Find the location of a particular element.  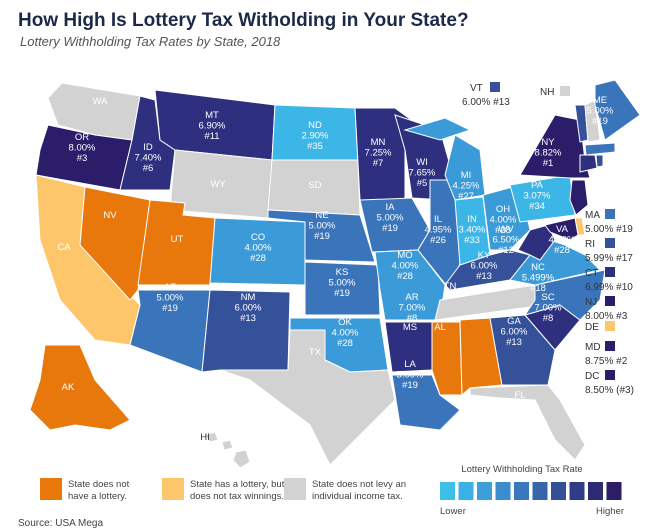

state-label: IN is located at coordinates (472, 219).